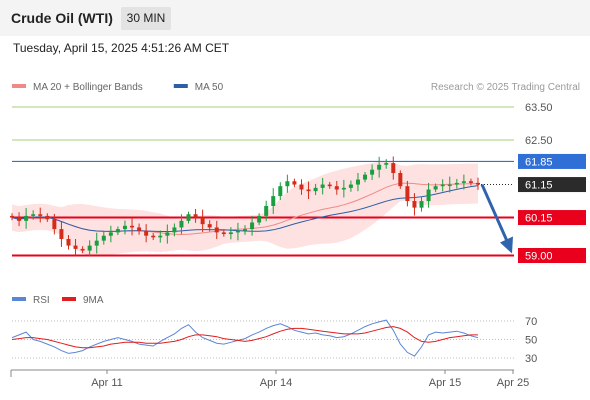 Image resolution: width=590 pixels, height=400 pixels. What do you see at coordinates (276, 383) in the screenshot?
I see `time-axis-label: Apr 14` at bounding box center [276, 383].